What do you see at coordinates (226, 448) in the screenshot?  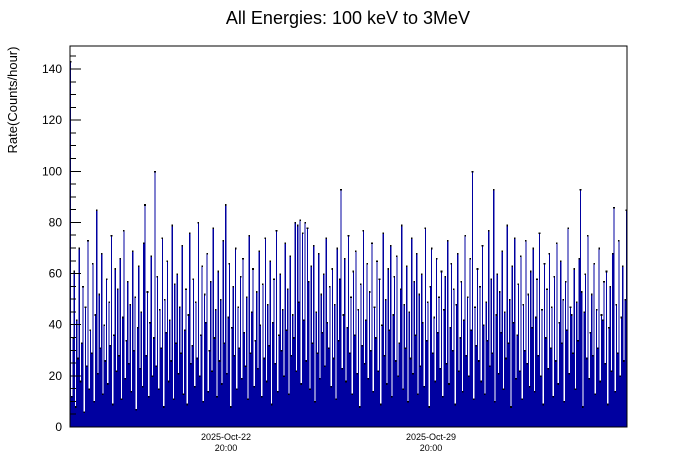 I see `x-tick-time-1: 20:00` at bounding box center [226, 448].